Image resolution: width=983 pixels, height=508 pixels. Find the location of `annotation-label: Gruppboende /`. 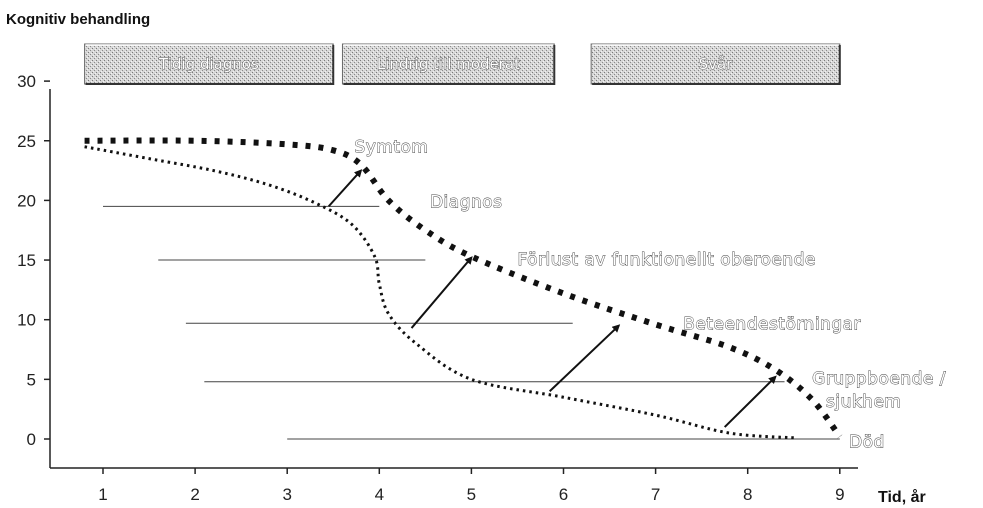

annotation-label: Gruppboende / is located at coordinates (879, 379).